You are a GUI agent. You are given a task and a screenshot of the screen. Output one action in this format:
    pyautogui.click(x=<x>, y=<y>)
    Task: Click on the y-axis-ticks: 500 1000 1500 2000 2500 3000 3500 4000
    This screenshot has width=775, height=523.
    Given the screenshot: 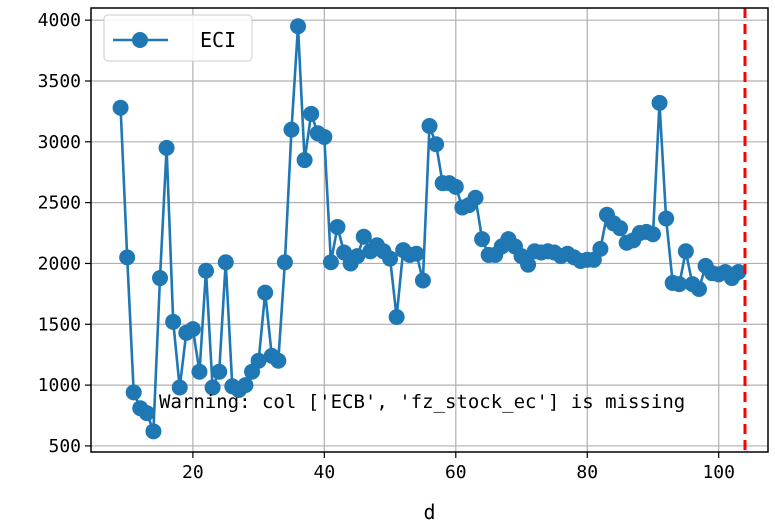 What is the action you would take?
    pyautogui.click(x=64, y=233)
    